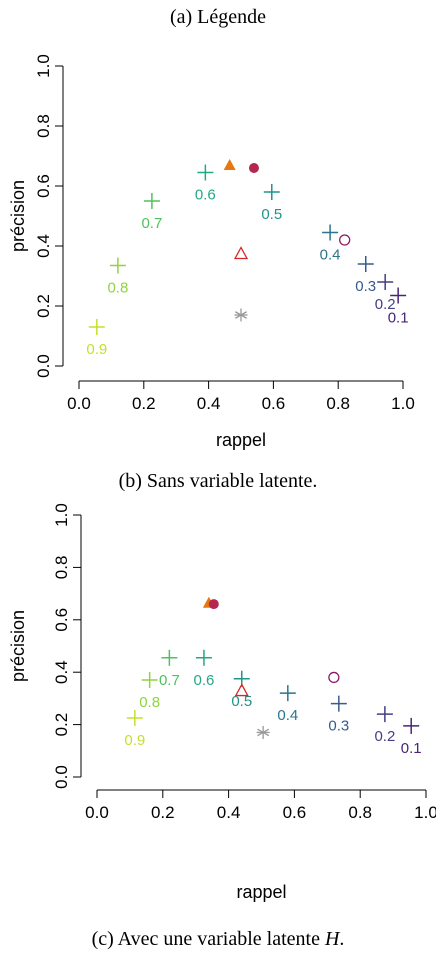 Image resolution: width=436 pixels, height=965 pixels. Describe the element at coordinates (229, 164) in the screenshot. I see `filled-triangle-marker` at that location.